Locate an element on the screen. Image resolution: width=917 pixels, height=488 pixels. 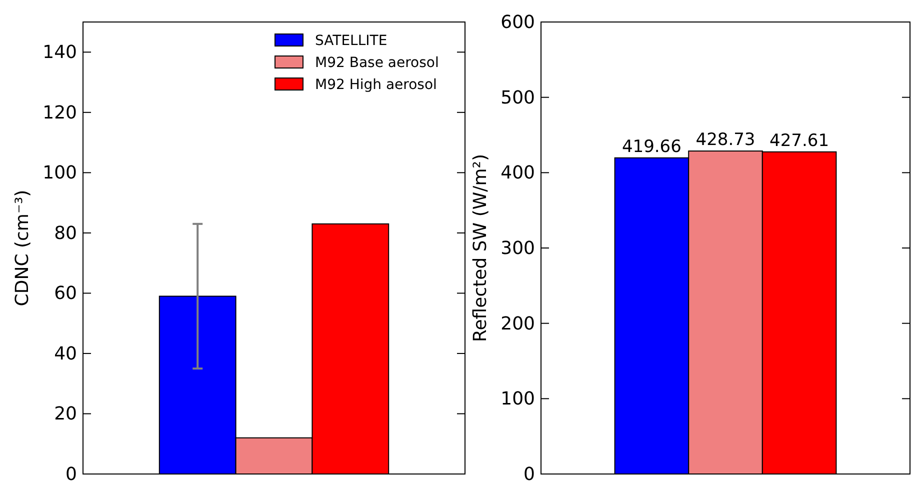
y-tick-label: 80 is located at coordinates (65, 233).